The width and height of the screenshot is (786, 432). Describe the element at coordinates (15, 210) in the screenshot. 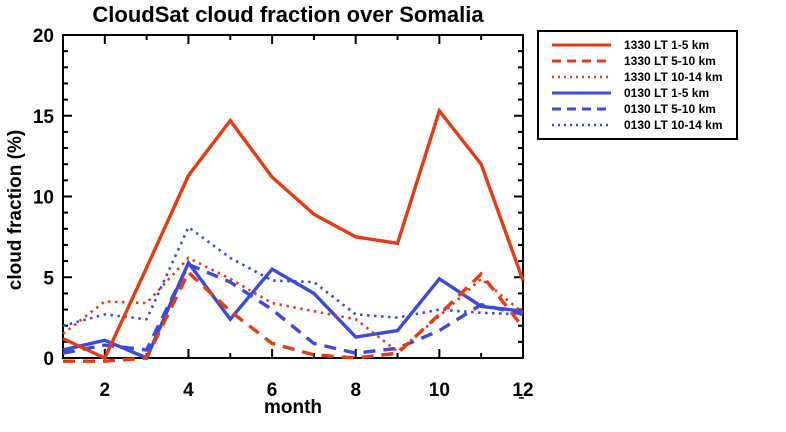

I see `y-axis-label: cloud fraction (%)` at that location.